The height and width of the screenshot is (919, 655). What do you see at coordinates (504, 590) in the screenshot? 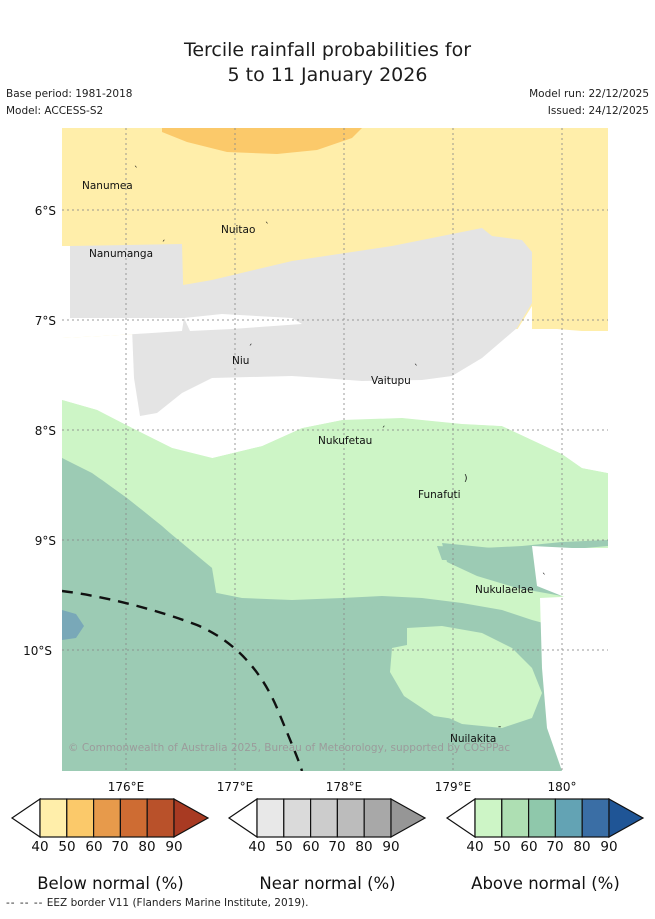
I see `place-label-nukulaelae: Nukulaelae` at bounding box center [504, 590].